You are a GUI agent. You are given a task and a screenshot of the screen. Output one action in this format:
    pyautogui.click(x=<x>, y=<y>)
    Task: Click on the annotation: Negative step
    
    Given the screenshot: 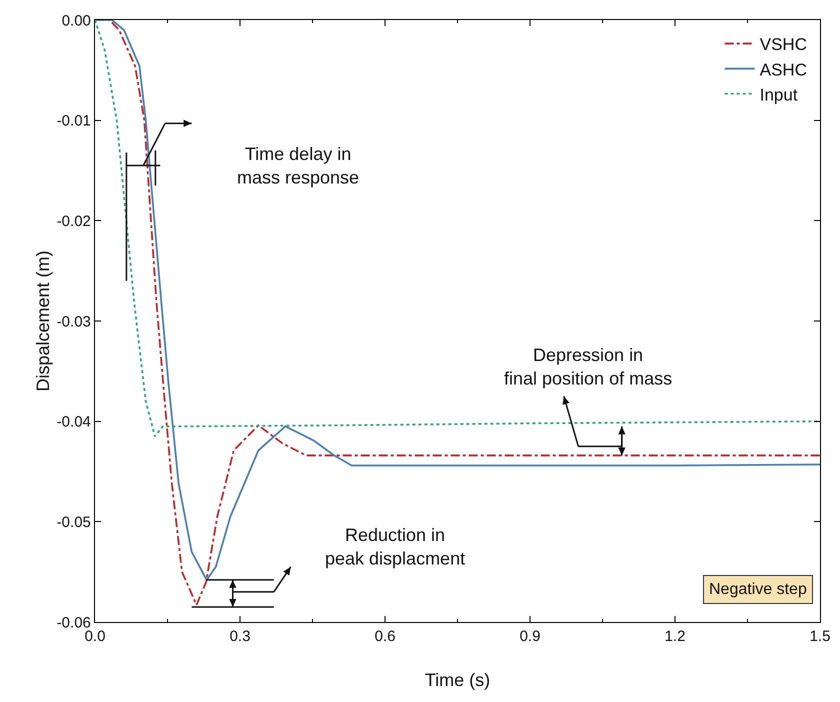 What is the action you would take?
    pyautogui.click(x=758, y=589)
    